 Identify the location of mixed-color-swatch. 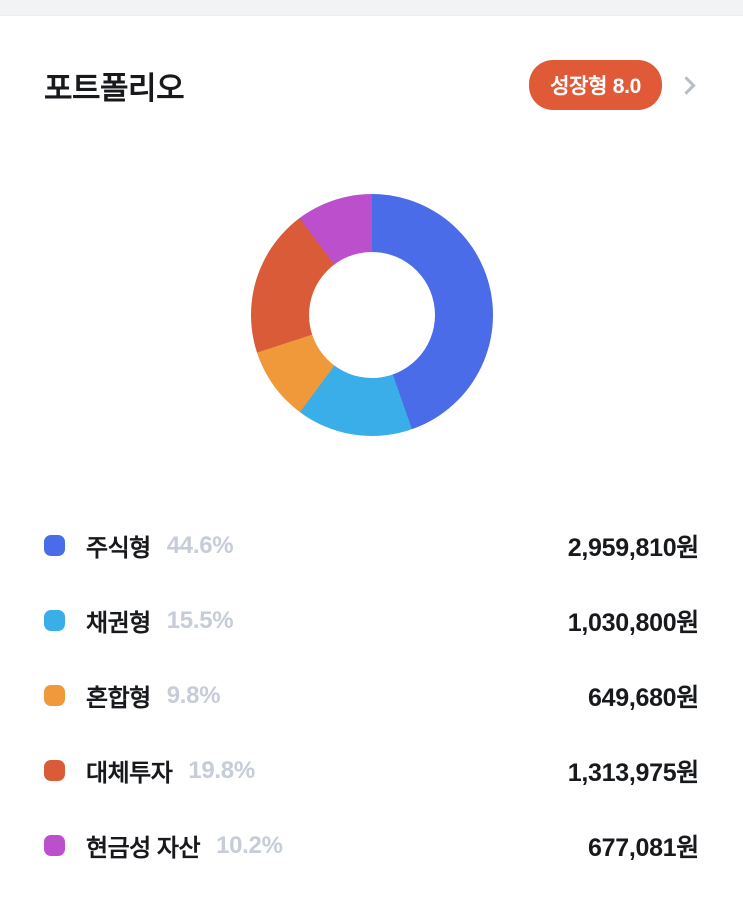
(54, 695).